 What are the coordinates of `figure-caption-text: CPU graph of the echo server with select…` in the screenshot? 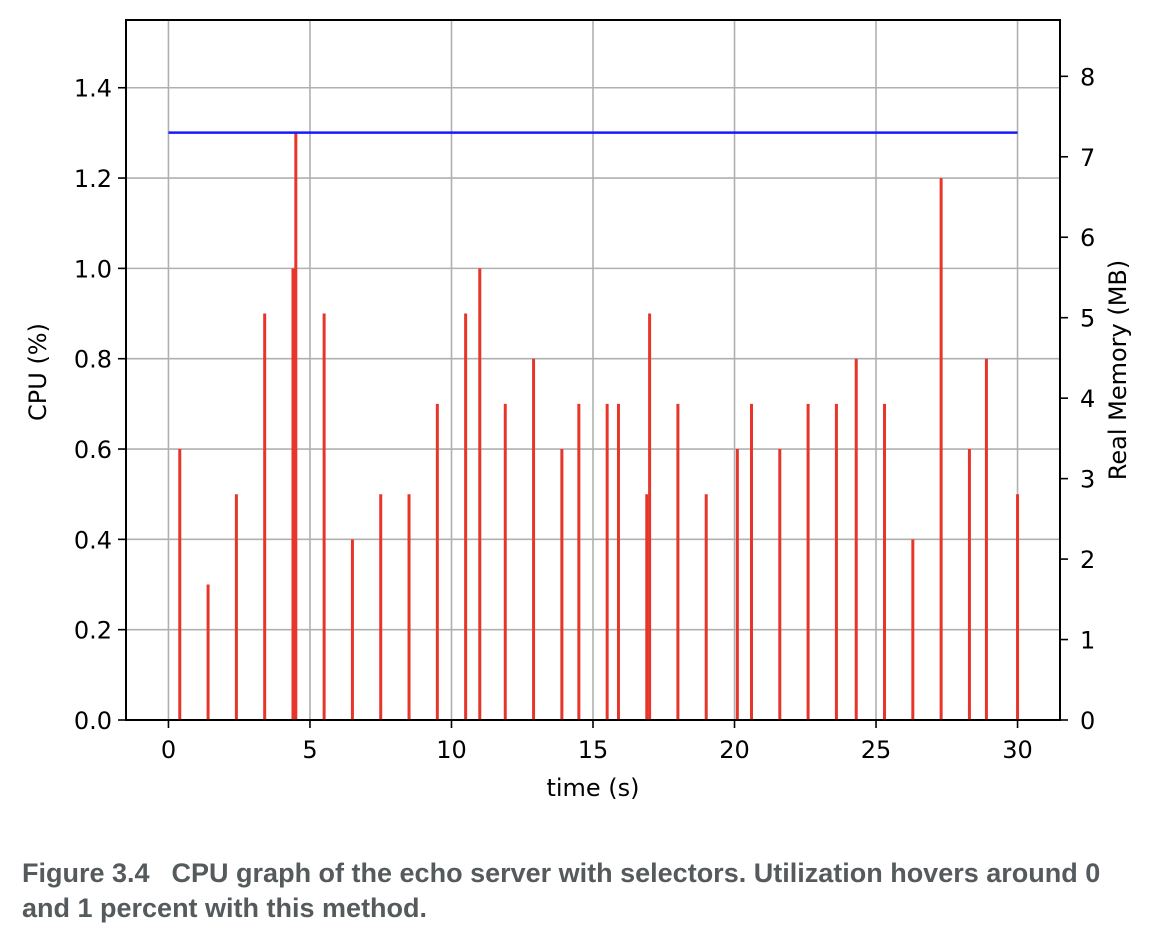 It's located at (561, 890).